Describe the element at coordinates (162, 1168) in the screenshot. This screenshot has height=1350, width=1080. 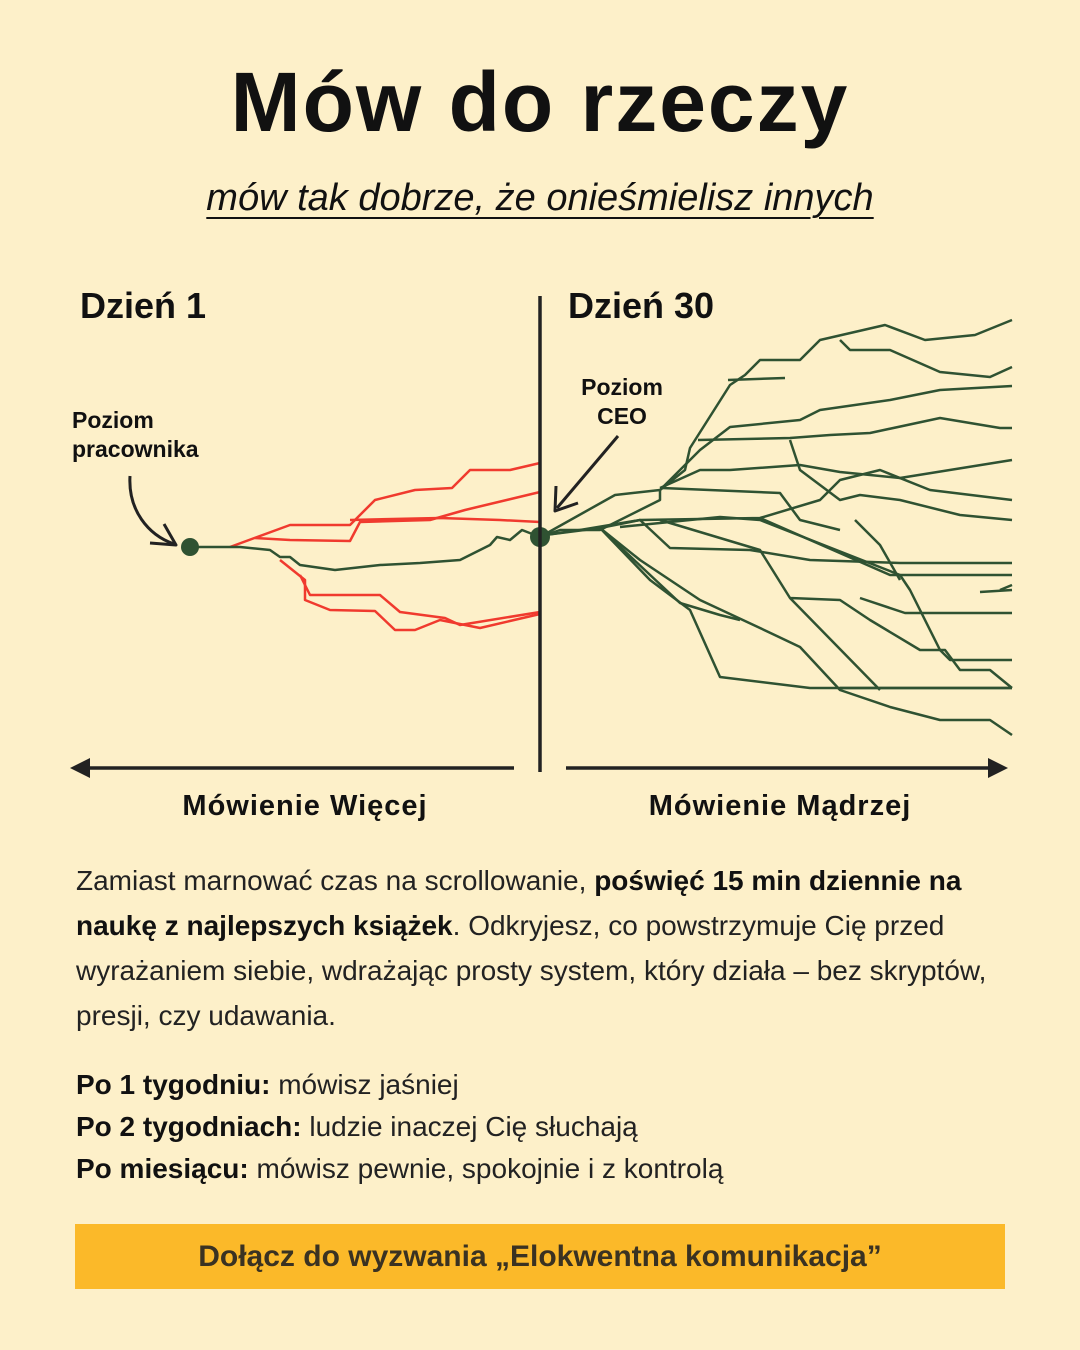
I see `milestone-label: Po miesiącu:` at that location.